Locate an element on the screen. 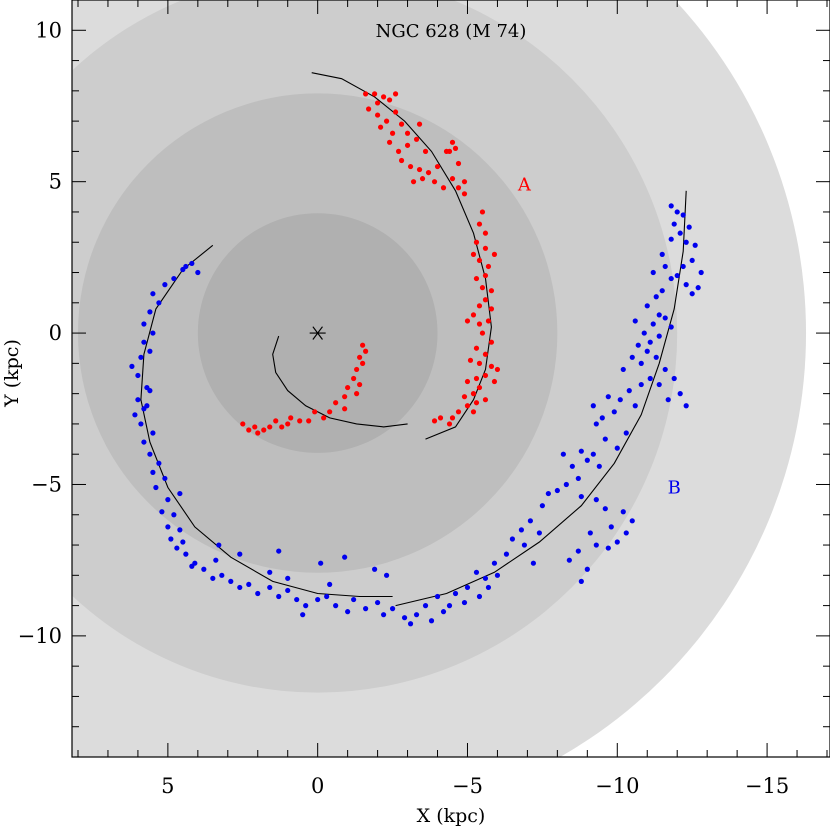  y-tick-label: 0 is located at coordinates (55, 333).